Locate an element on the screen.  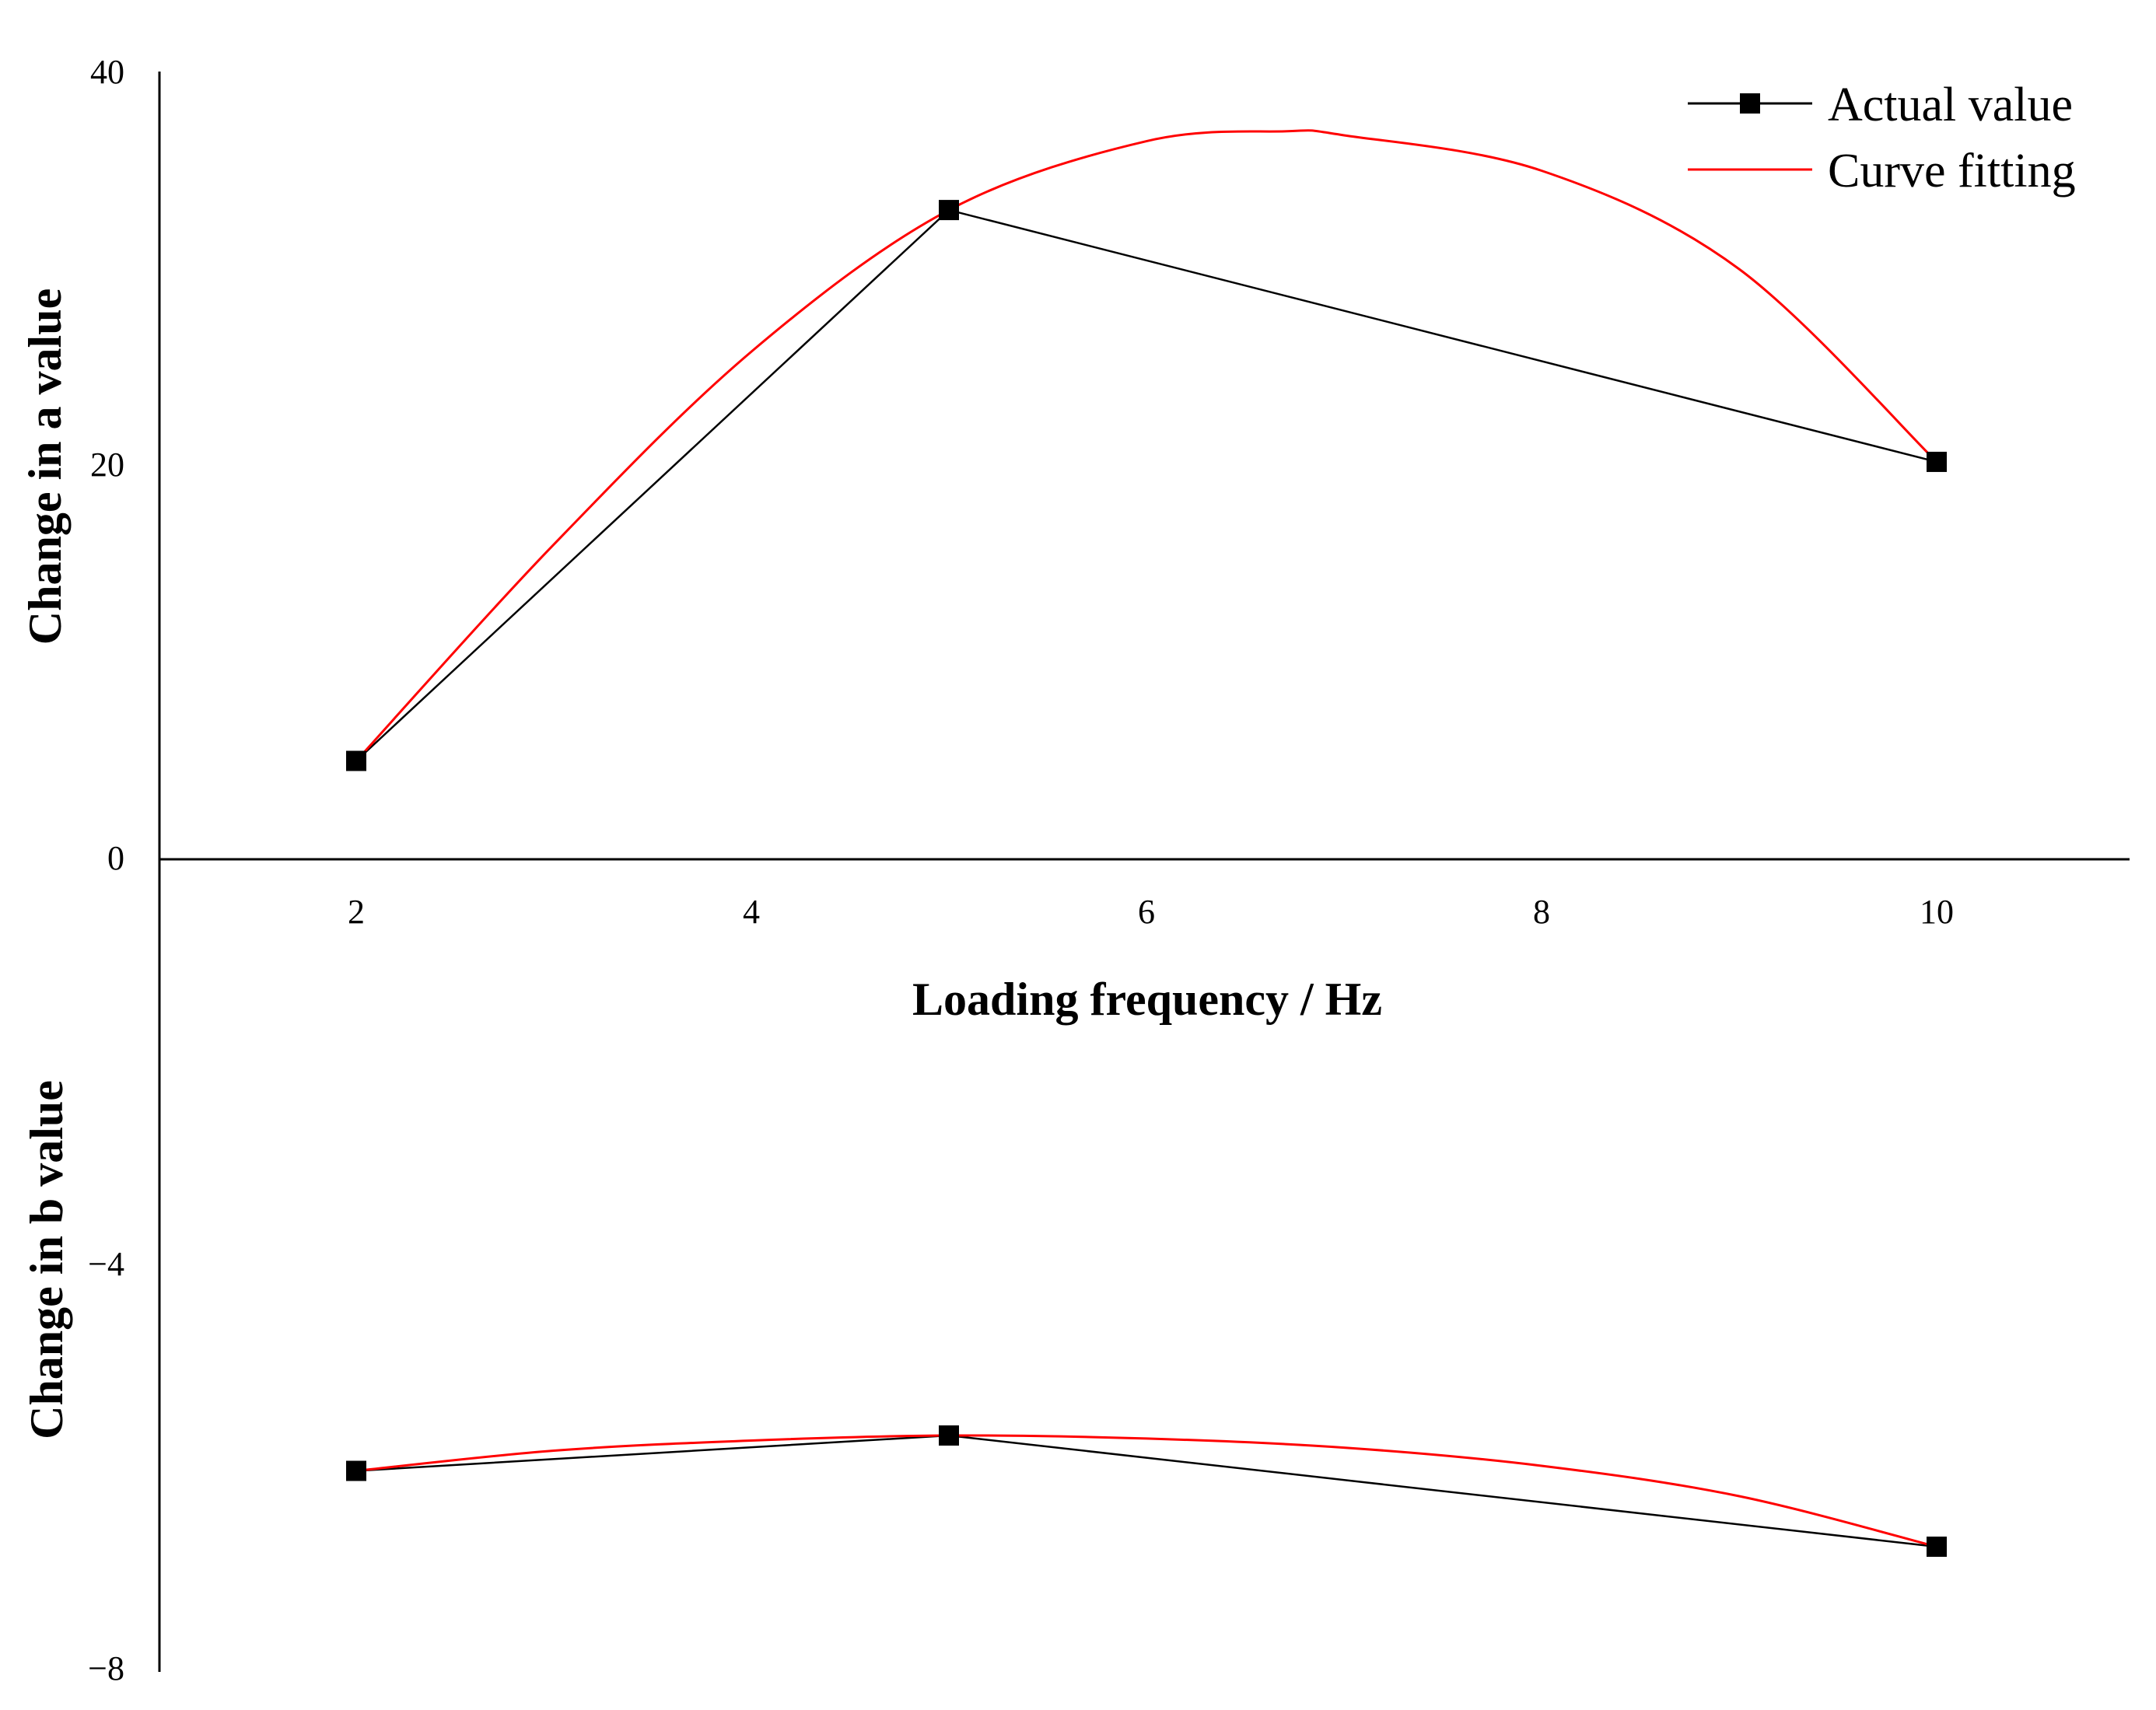
legend-actual-marker is located at coordinates (1750, 103).